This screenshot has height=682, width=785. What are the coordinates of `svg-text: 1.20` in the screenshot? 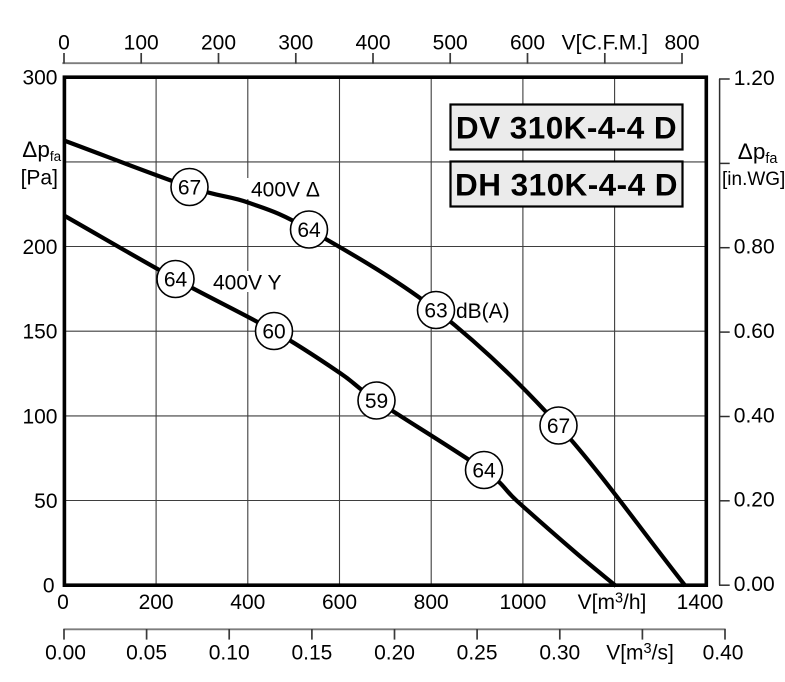 It's located at (754, 78).